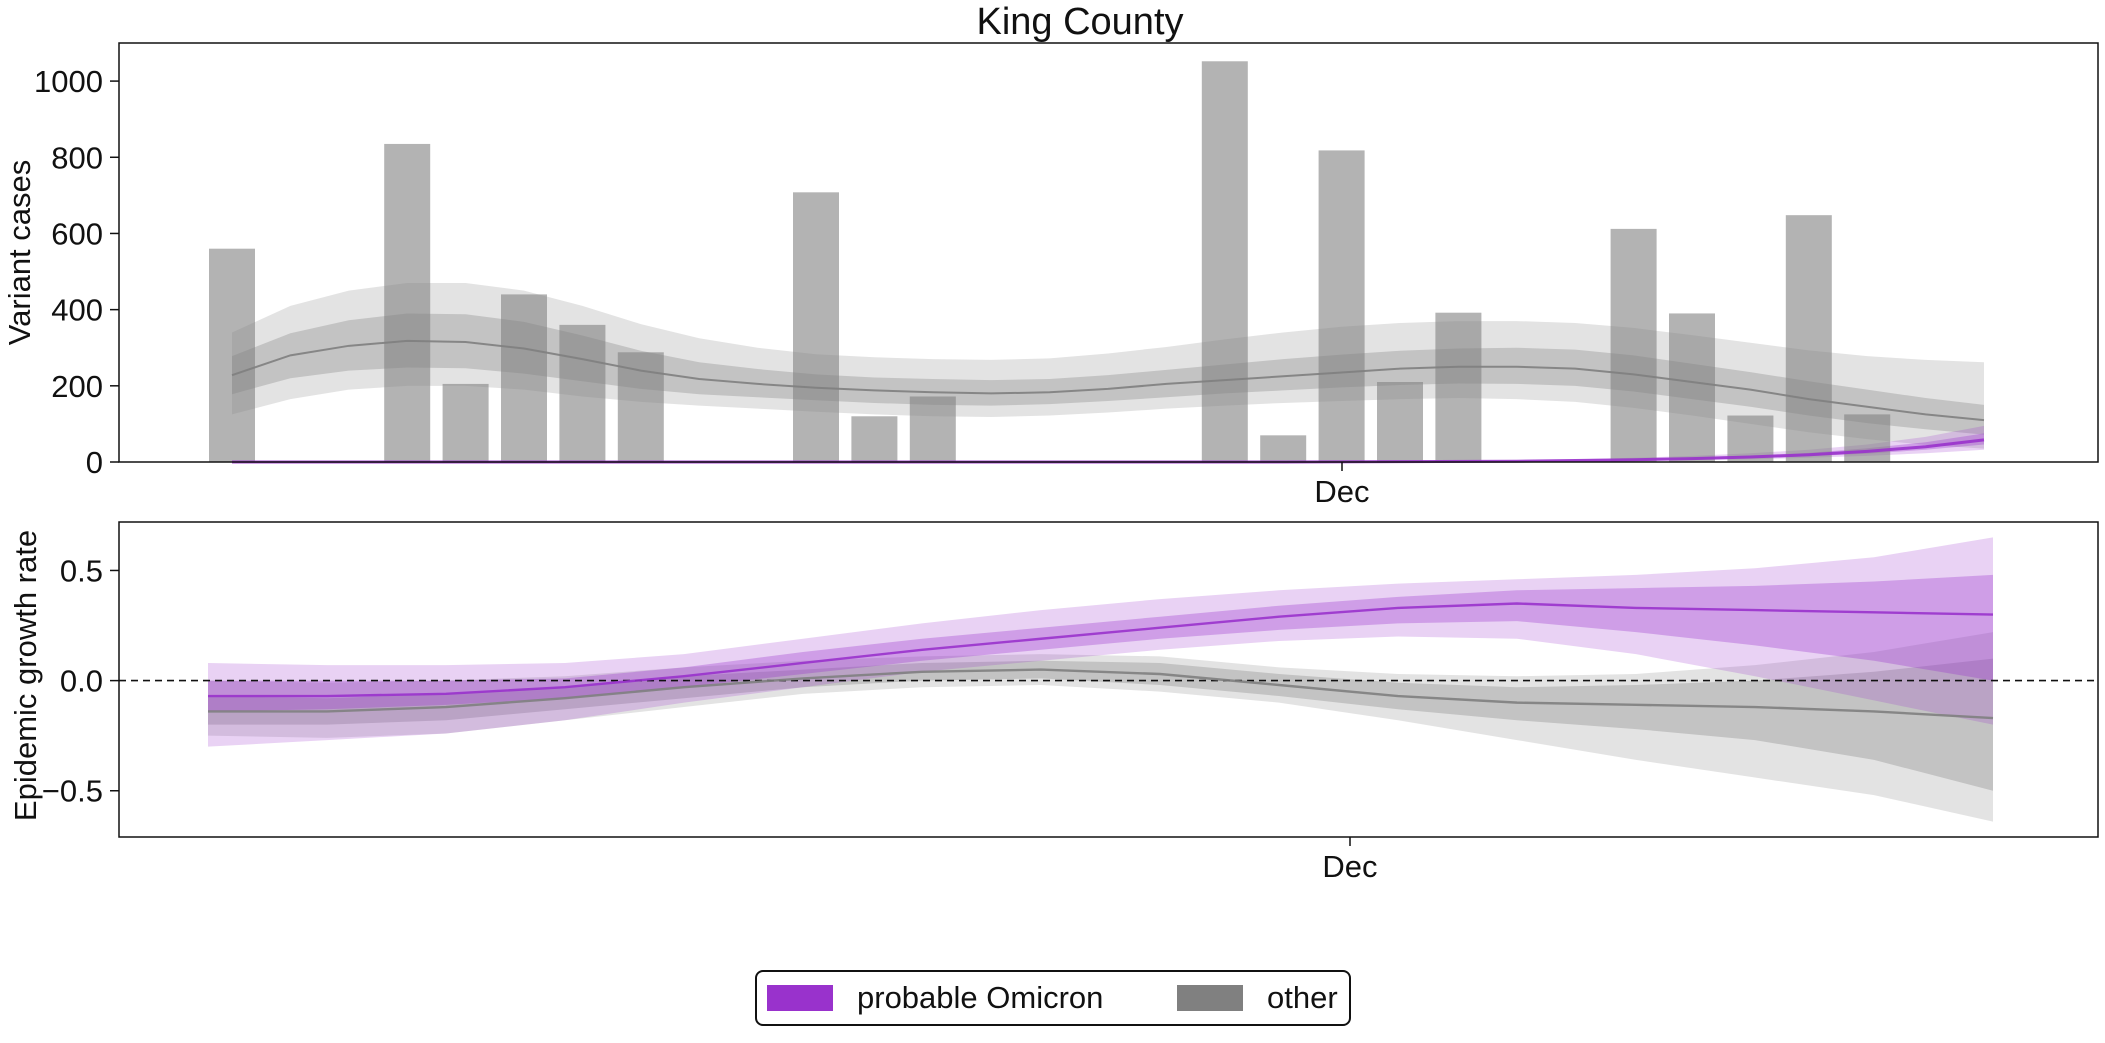  Describe the element at coordinates (94, 462) in the screenshot. I see `top-y-tick-label: 0` at that location.